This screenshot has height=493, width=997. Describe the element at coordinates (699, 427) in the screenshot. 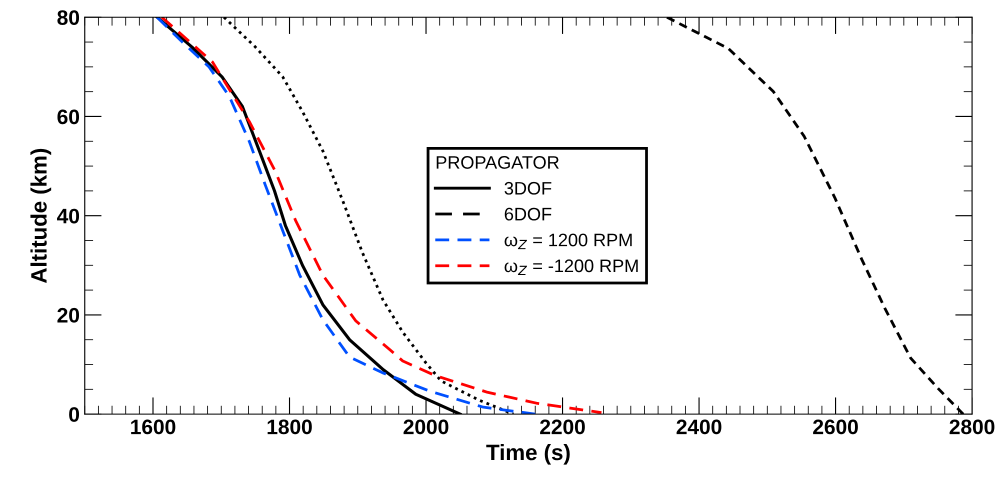

I see `x-tick-label: 2400` at that location.